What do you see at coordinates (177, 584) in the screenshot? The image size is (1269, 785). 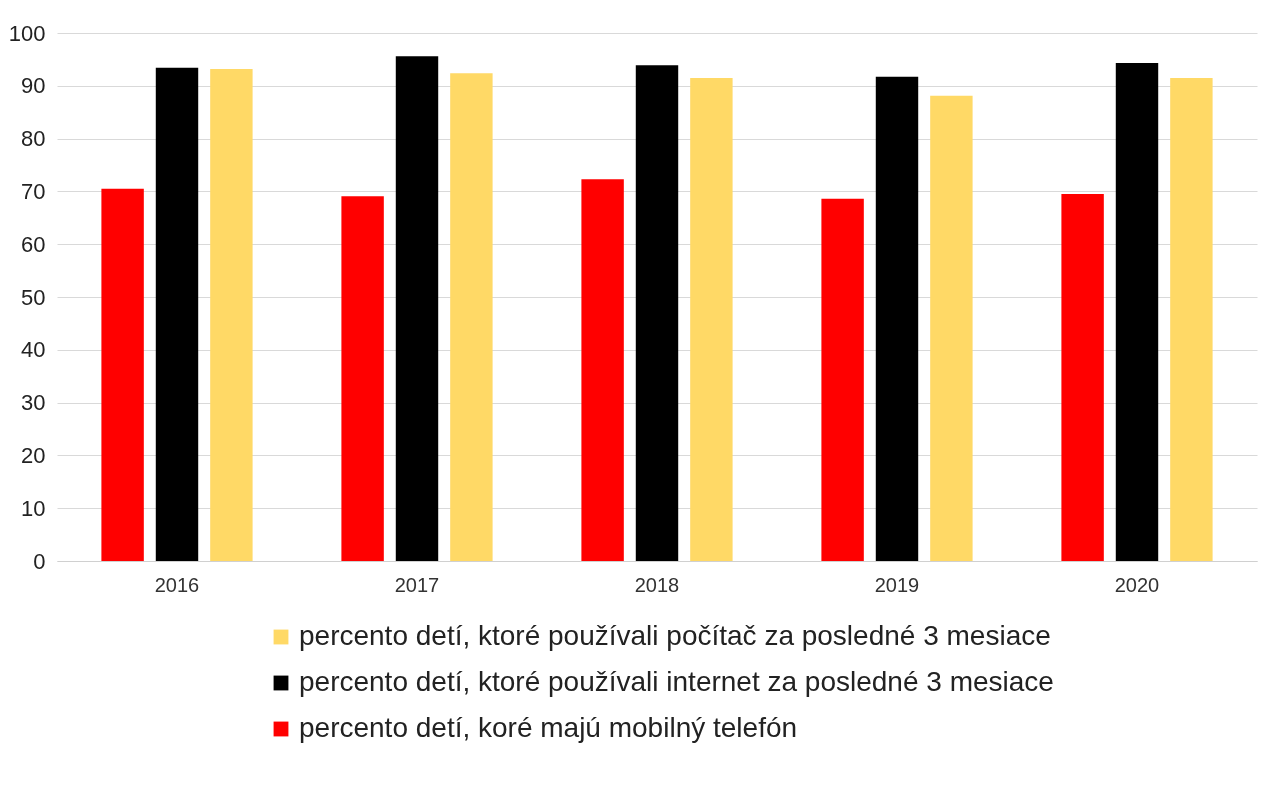 I see `x-tick-label: 2016` at bounding box center [177, 584].